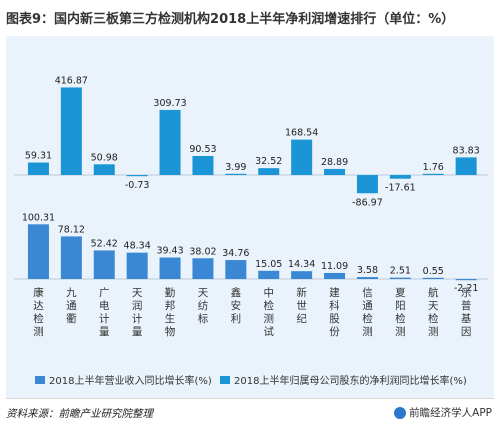  What do you see at coordinates (170, 305) in the screenshot?
I see `category-label-char: 邦` at bounding box center [170, 305].